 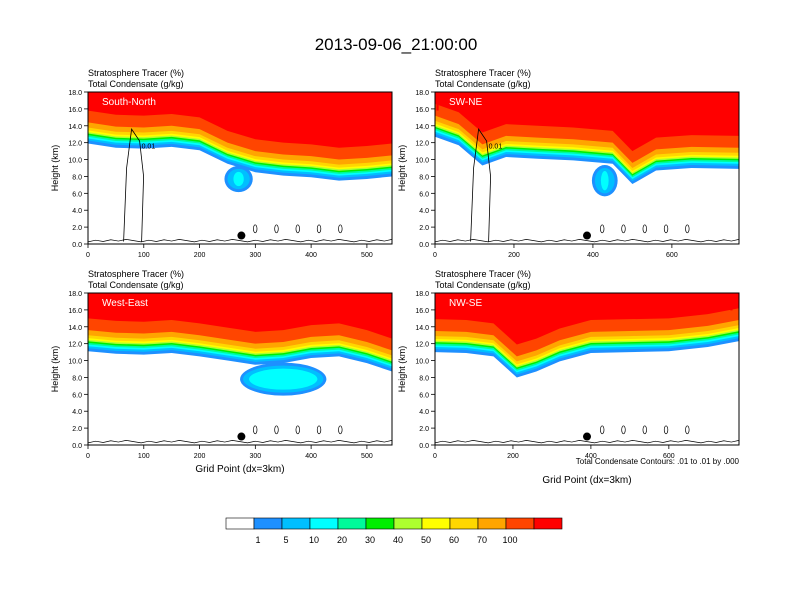 I want to click on colorbar-label: 60, so click(x=454, y=540).